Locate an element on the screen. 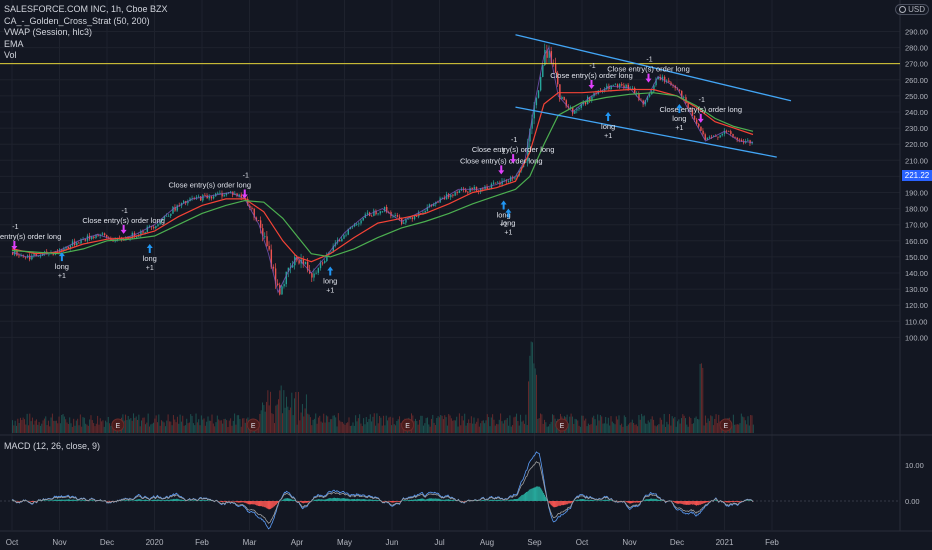 This screenshot has height=550, width=932. indicator-vwap: VWAP (Session, hlc3) is located at coordinates (48, 32).